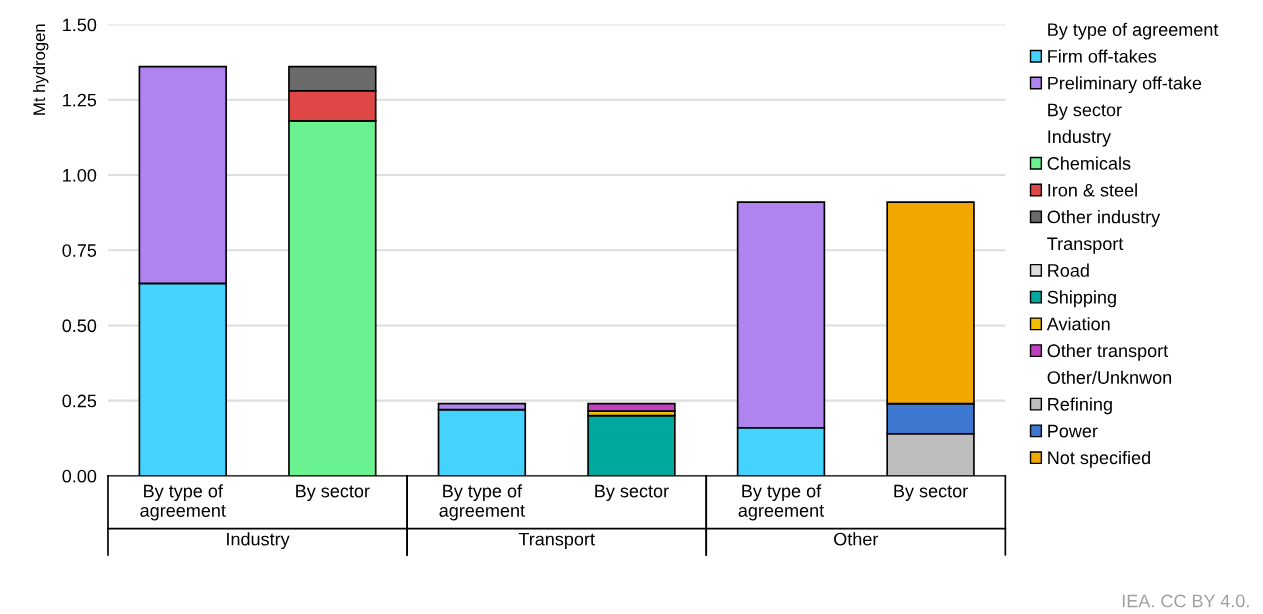  What do you see at coordinates (1104, 218) in the screenshot?
I see `legend-label: Other industry` at bounding box center [1104, 218].